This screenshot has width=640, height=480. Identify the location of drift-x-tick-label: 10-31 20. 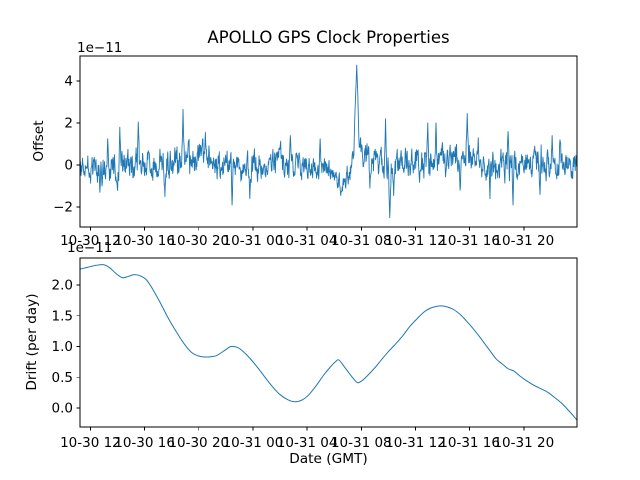
(523, 443).